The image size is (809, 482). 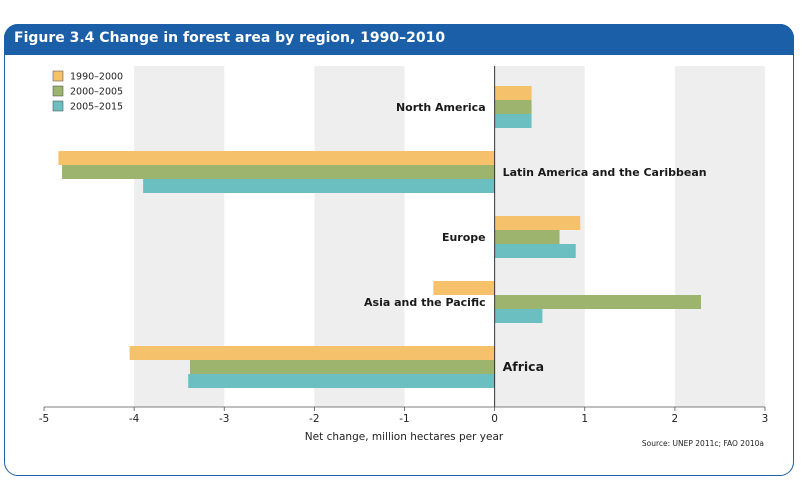 I want to click on category-label: Latin America and the Caribbean, so click(x=605, y=172).